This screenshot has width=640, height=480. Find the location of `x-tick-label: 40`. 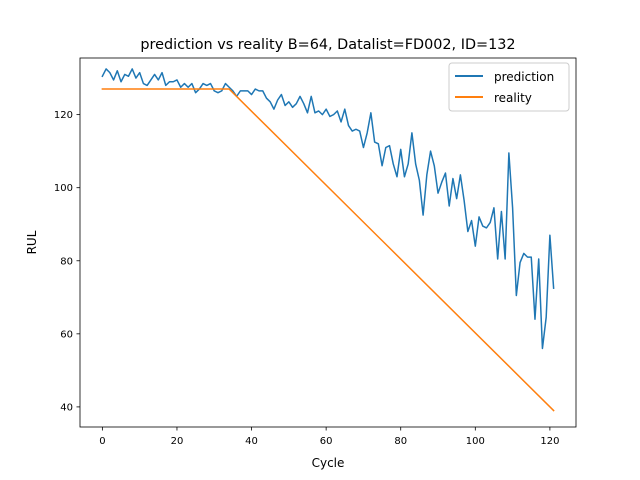

x-tick-label: 40 is located at coordinates (251, 441).